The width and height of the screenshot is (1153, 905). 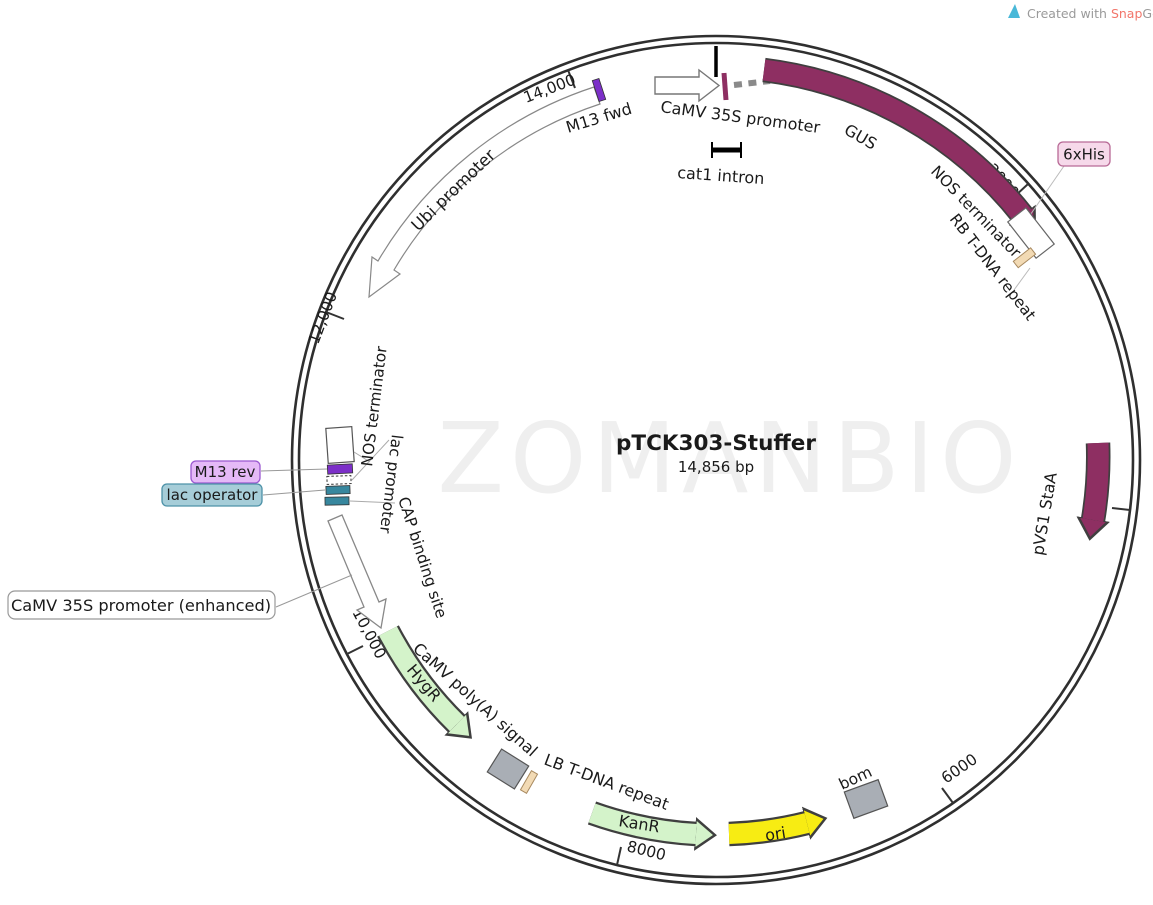 What do you see at coordinates (294, 492) in the screenshot?
I see `pointer-line-lac-operator` at bounding box center [294, 492].